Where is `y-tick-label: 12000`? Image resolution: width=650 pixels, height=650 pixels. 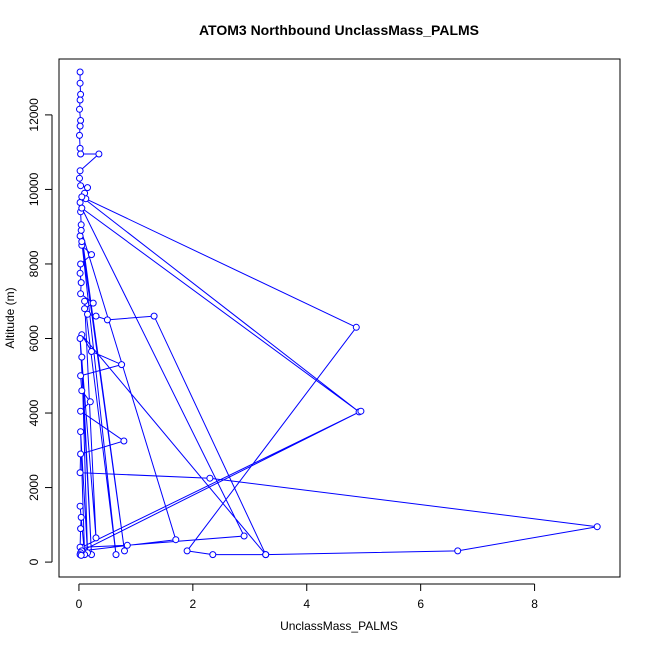 y-tick-label: 12000 is located at coordinates (34, 115).